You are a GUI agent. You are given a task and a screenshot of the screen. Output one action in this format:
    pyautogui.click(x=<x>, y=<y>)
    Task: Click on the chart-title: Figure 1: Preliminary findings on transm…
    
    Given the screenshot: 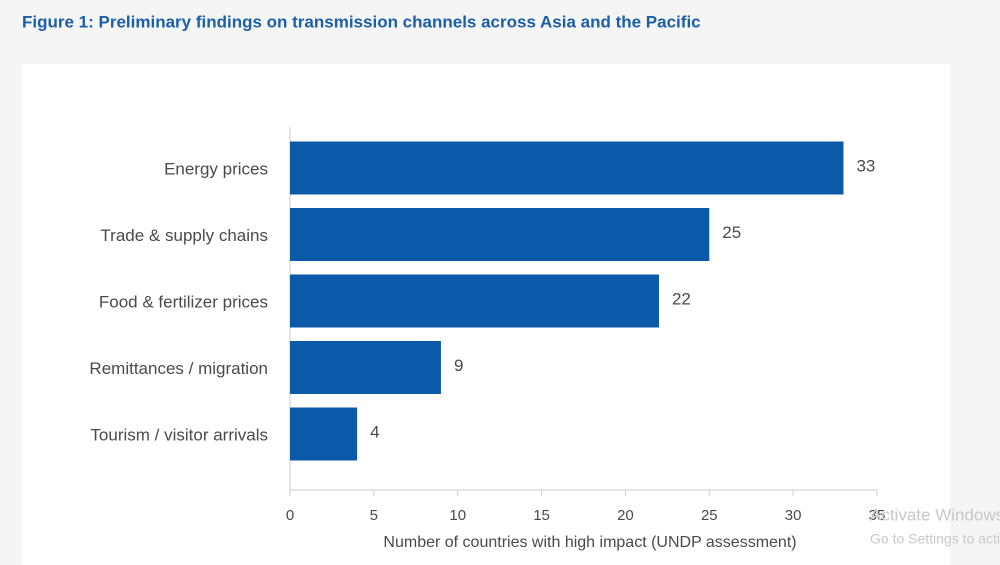 What is the action you would take?
    pyautogui.click(x=361, y=21)
    